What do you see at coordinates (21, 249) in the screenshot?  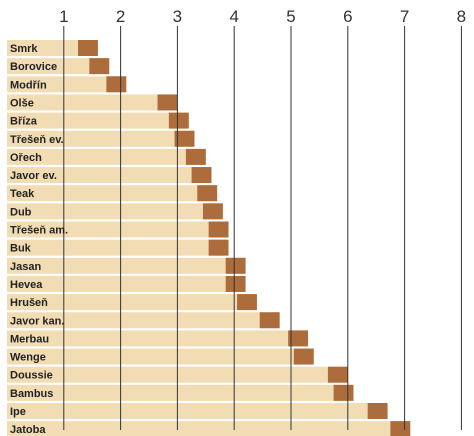 I see `category-label: Buk` at bounding box center [21, 249].